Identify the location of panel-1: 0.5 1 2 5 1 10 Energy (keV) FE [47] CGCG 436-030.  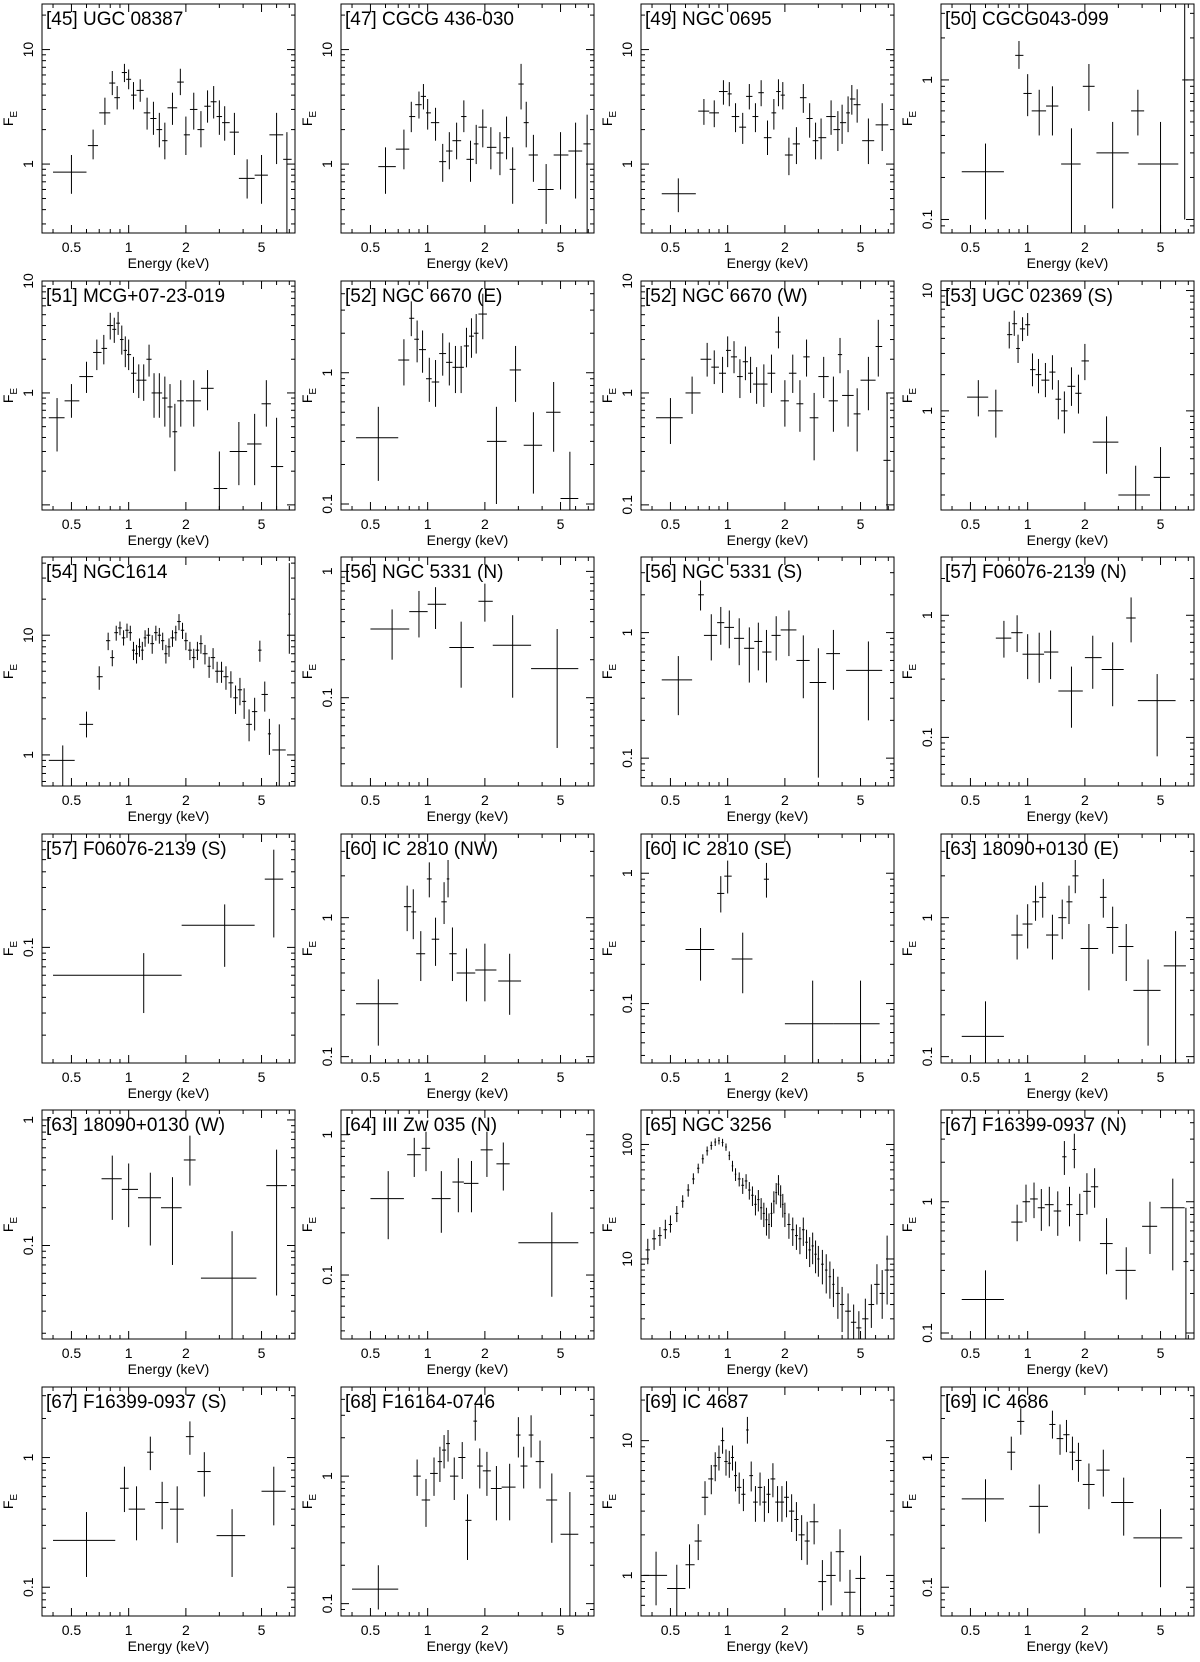
(447, 137).